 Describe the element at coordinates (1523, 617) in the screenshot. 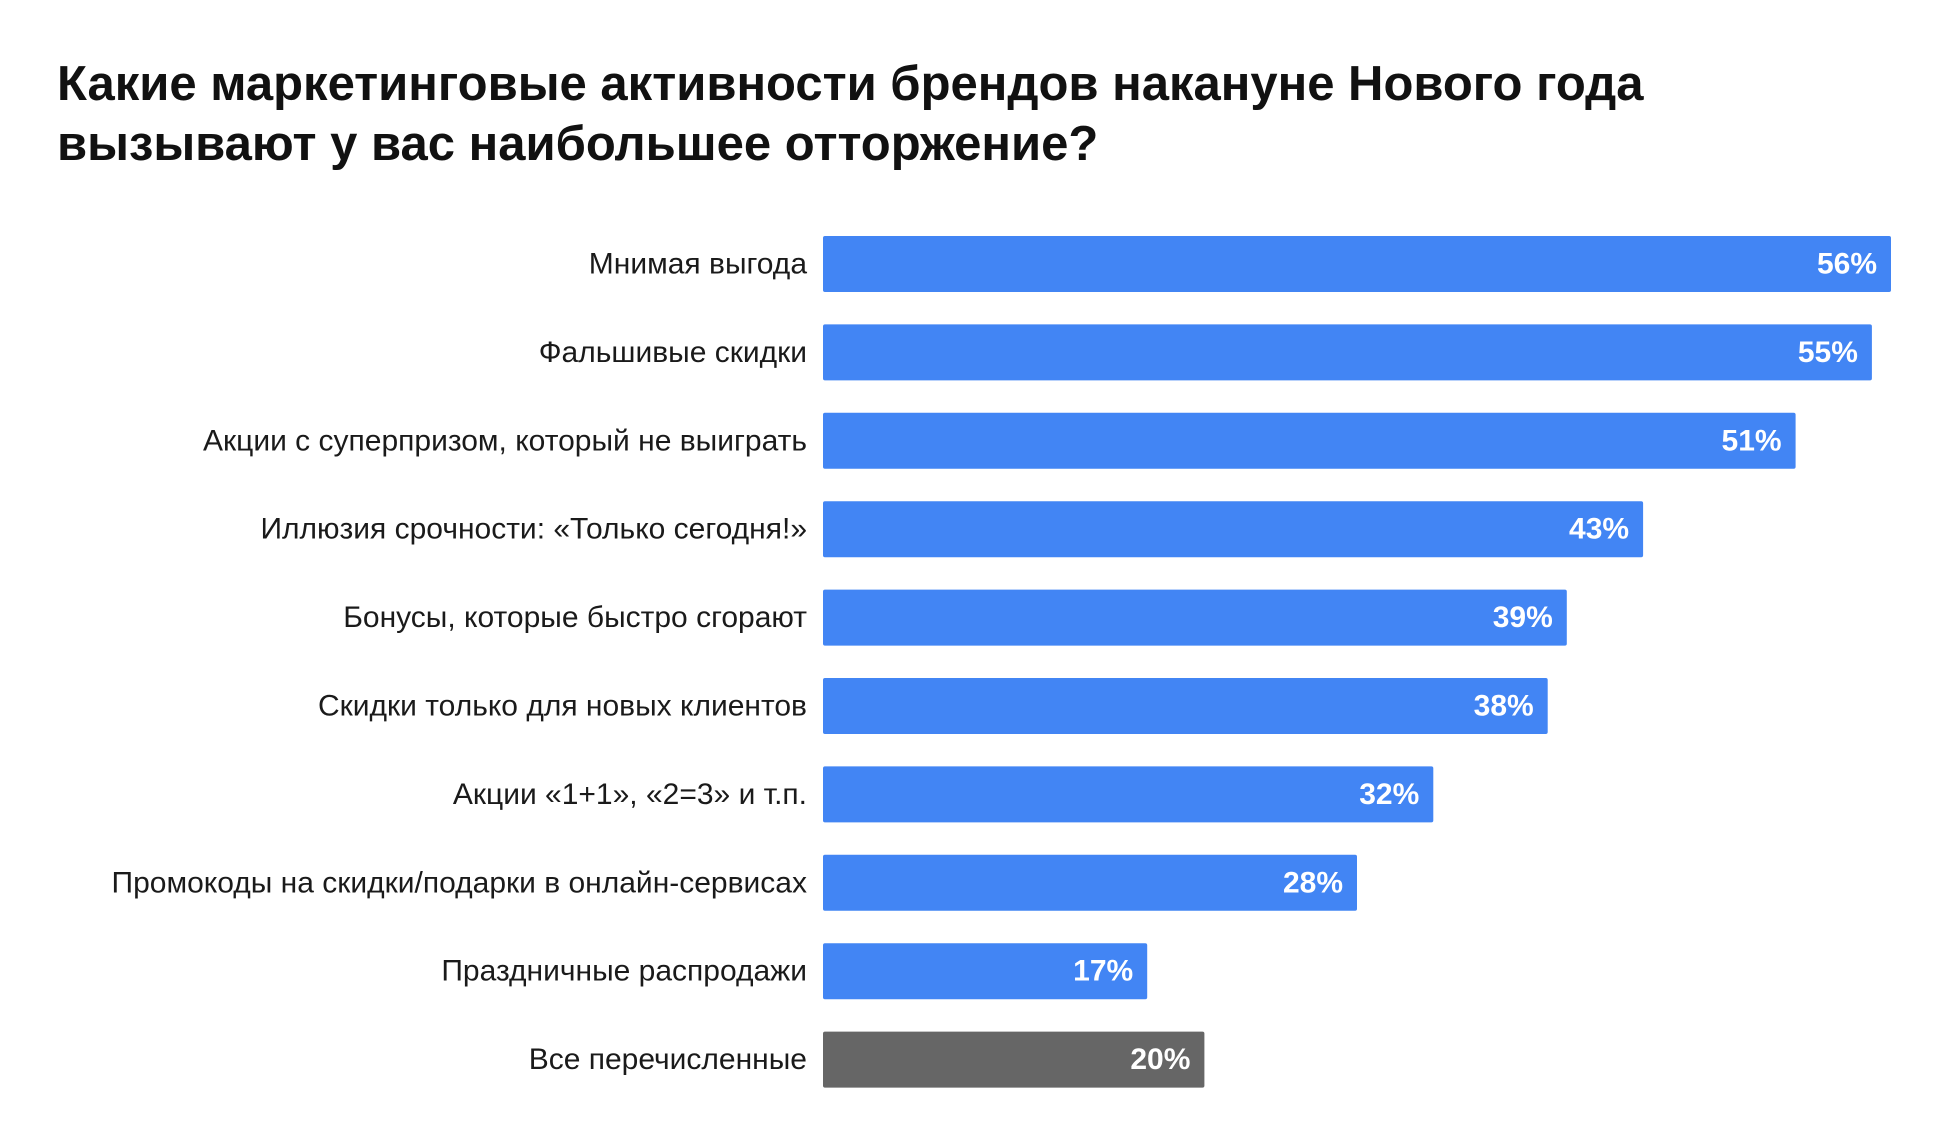

I see `value-label: 39%` at that location.